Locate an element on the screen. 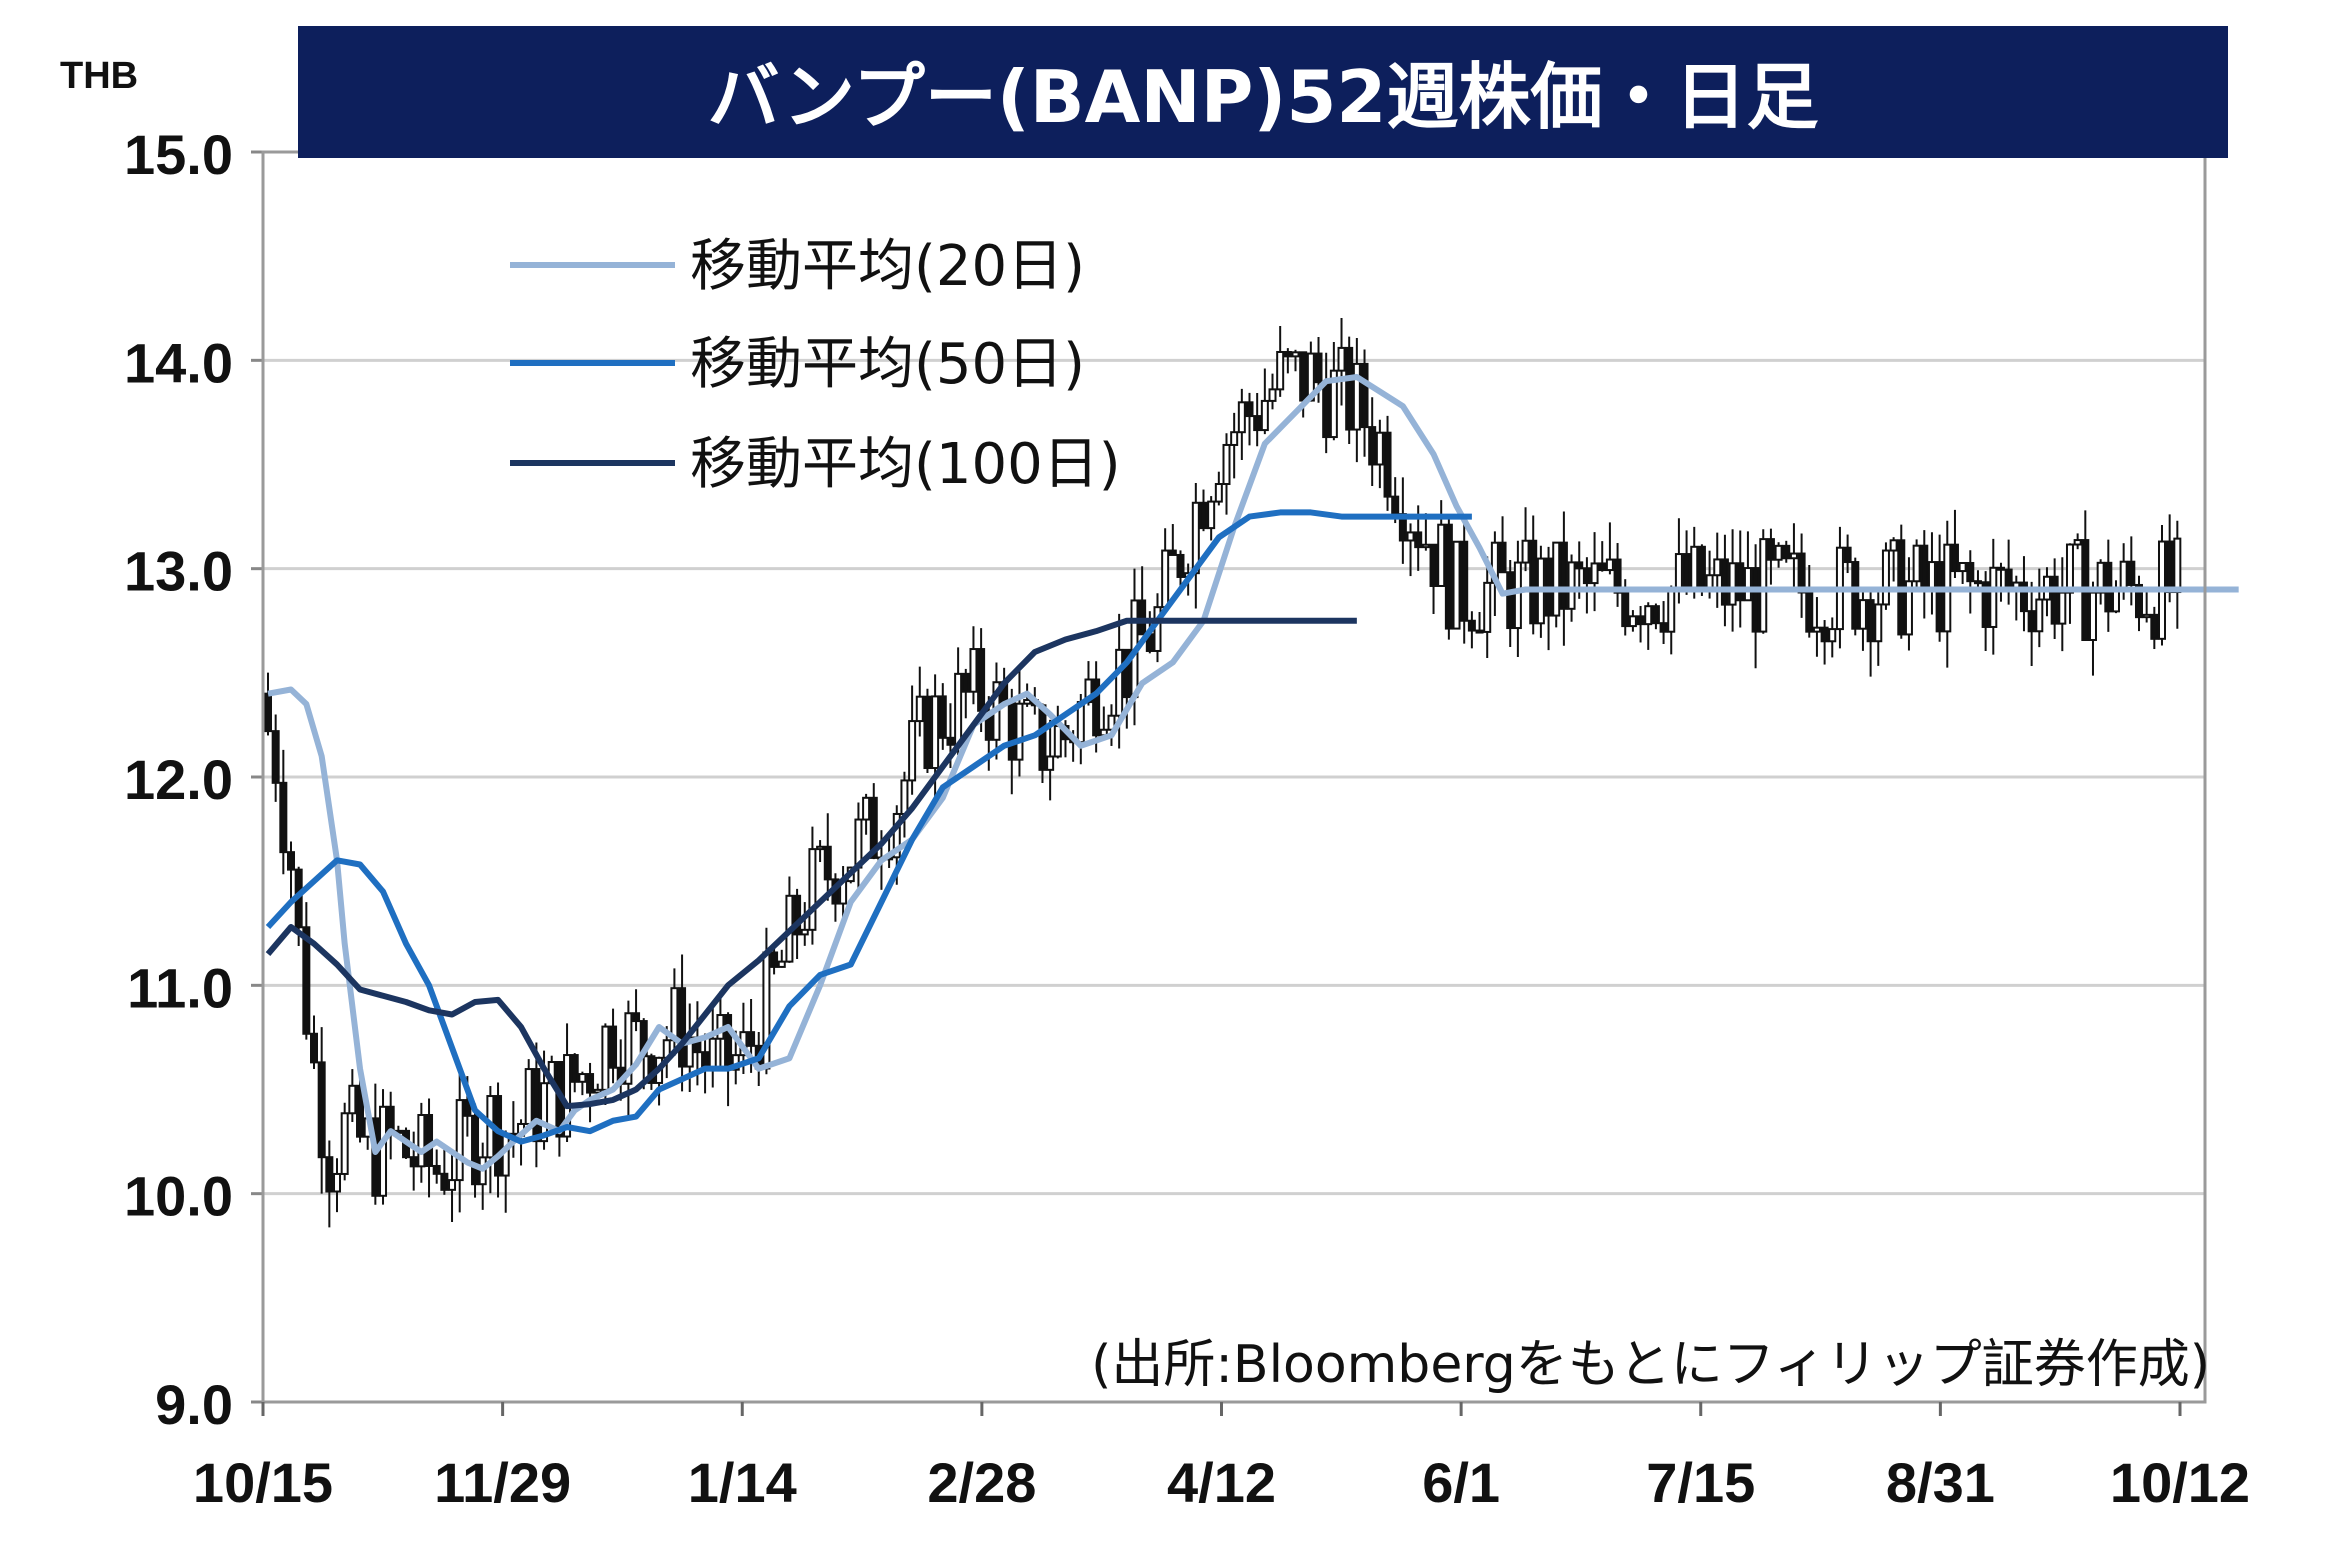 The height and width of the screenshot is (1541, 2349). y-tick-label: 14.0 is located at coordinates (178, 362).